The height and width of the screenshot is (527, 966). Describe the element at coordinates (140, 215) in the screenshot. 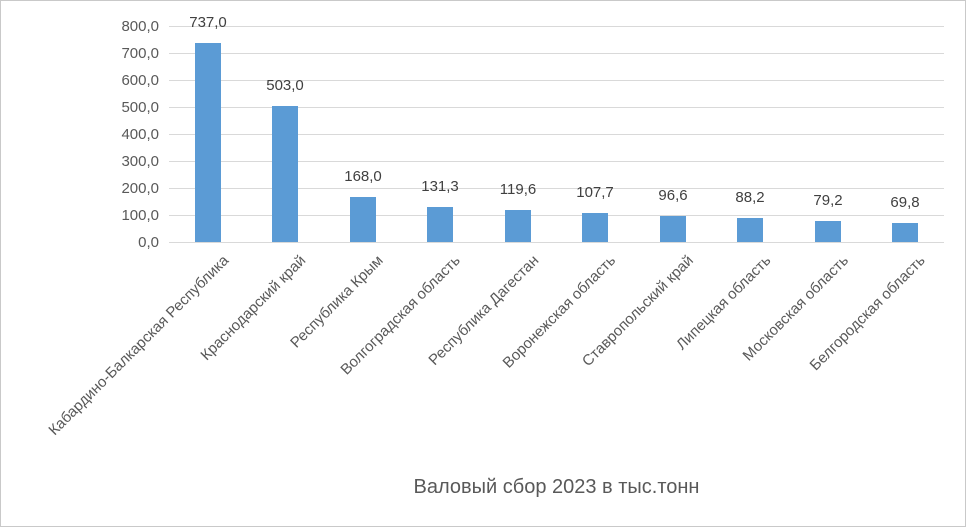

I see `y-tick-label: 100,0` at that location.